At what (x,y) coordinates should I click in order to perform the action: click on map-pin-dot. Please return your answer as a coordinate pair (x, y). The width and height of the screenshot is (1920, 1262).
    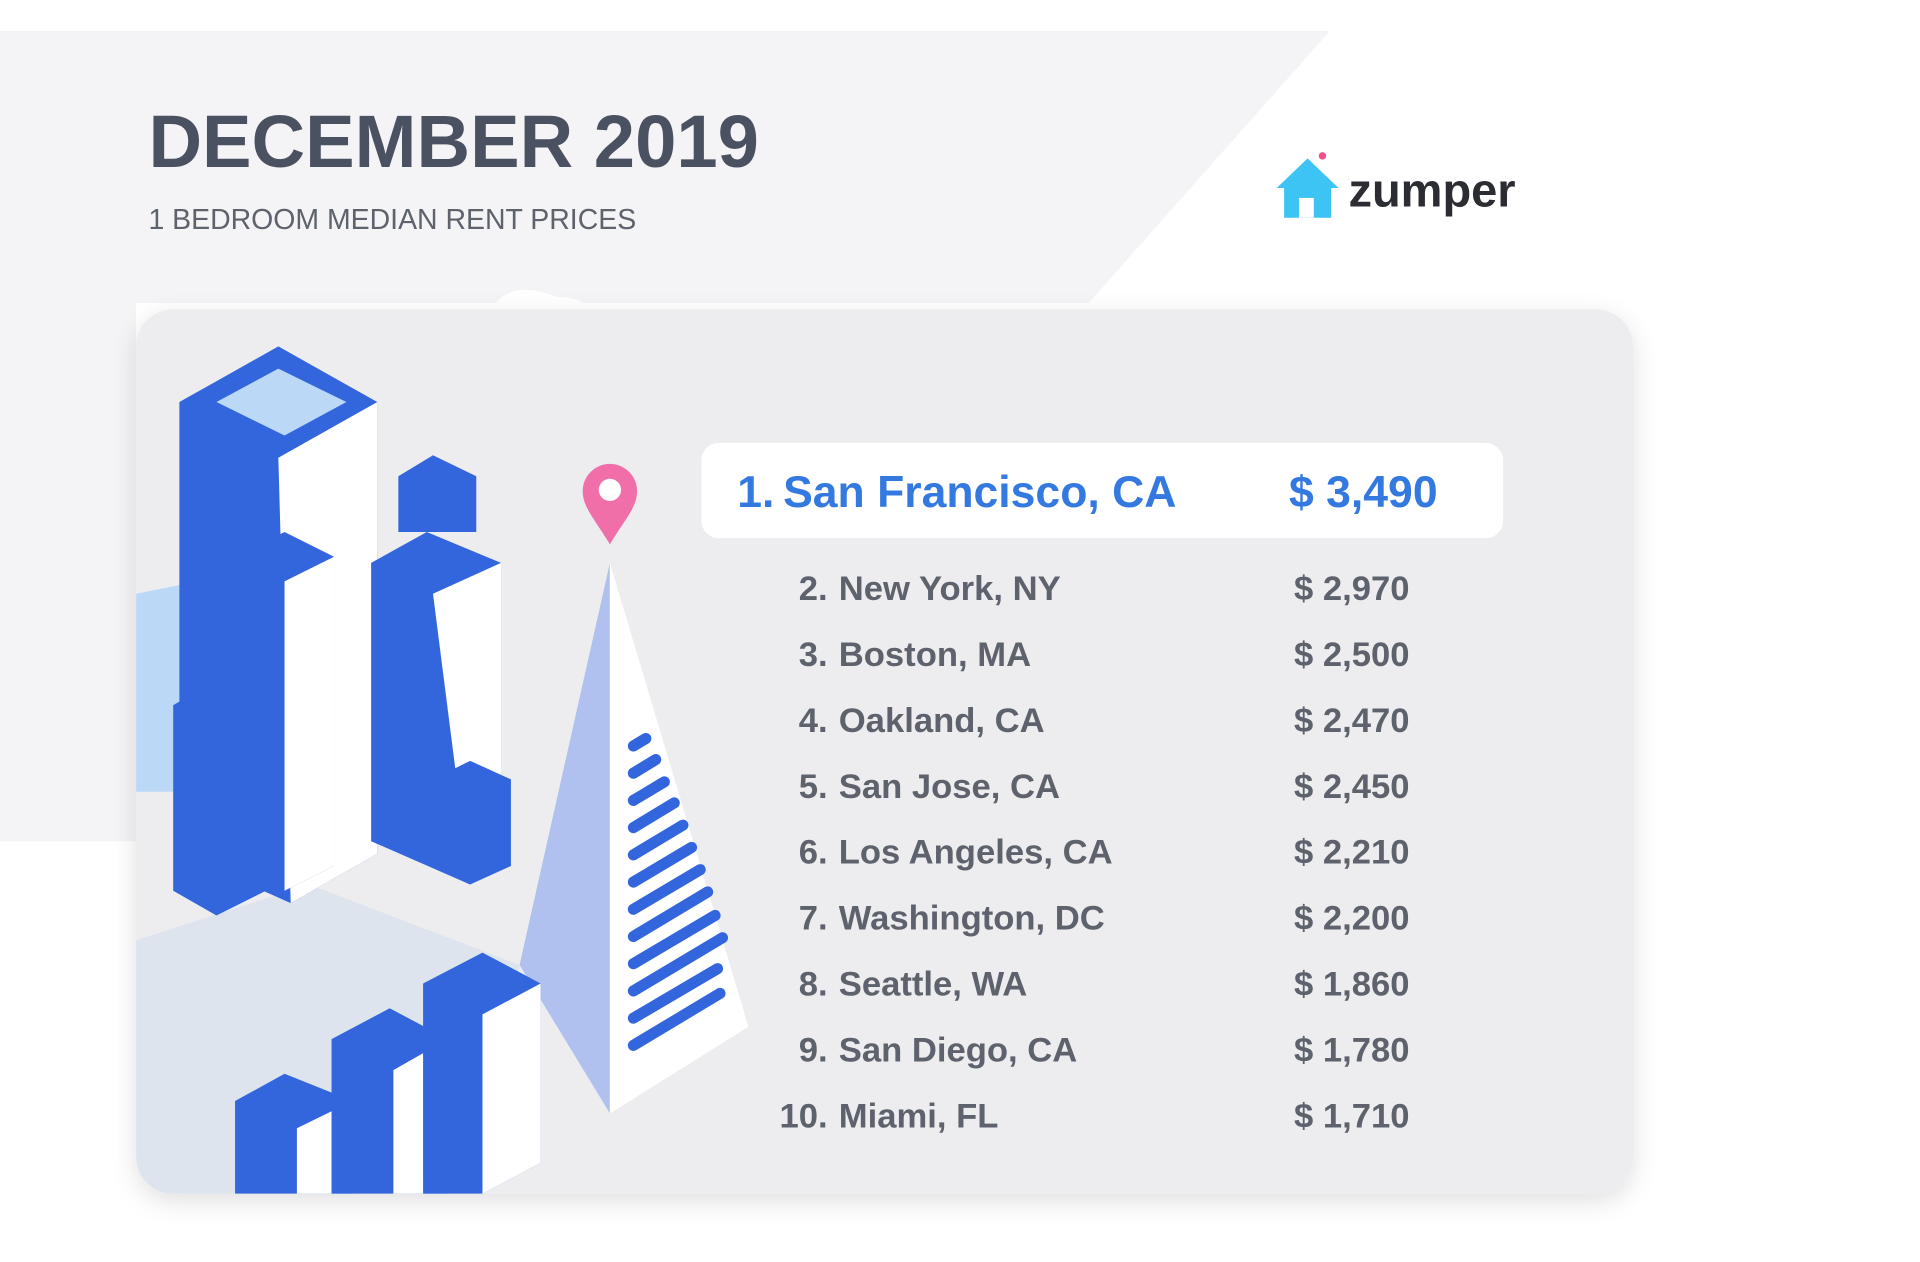
    Looking at the image, I should click on (610, 490).